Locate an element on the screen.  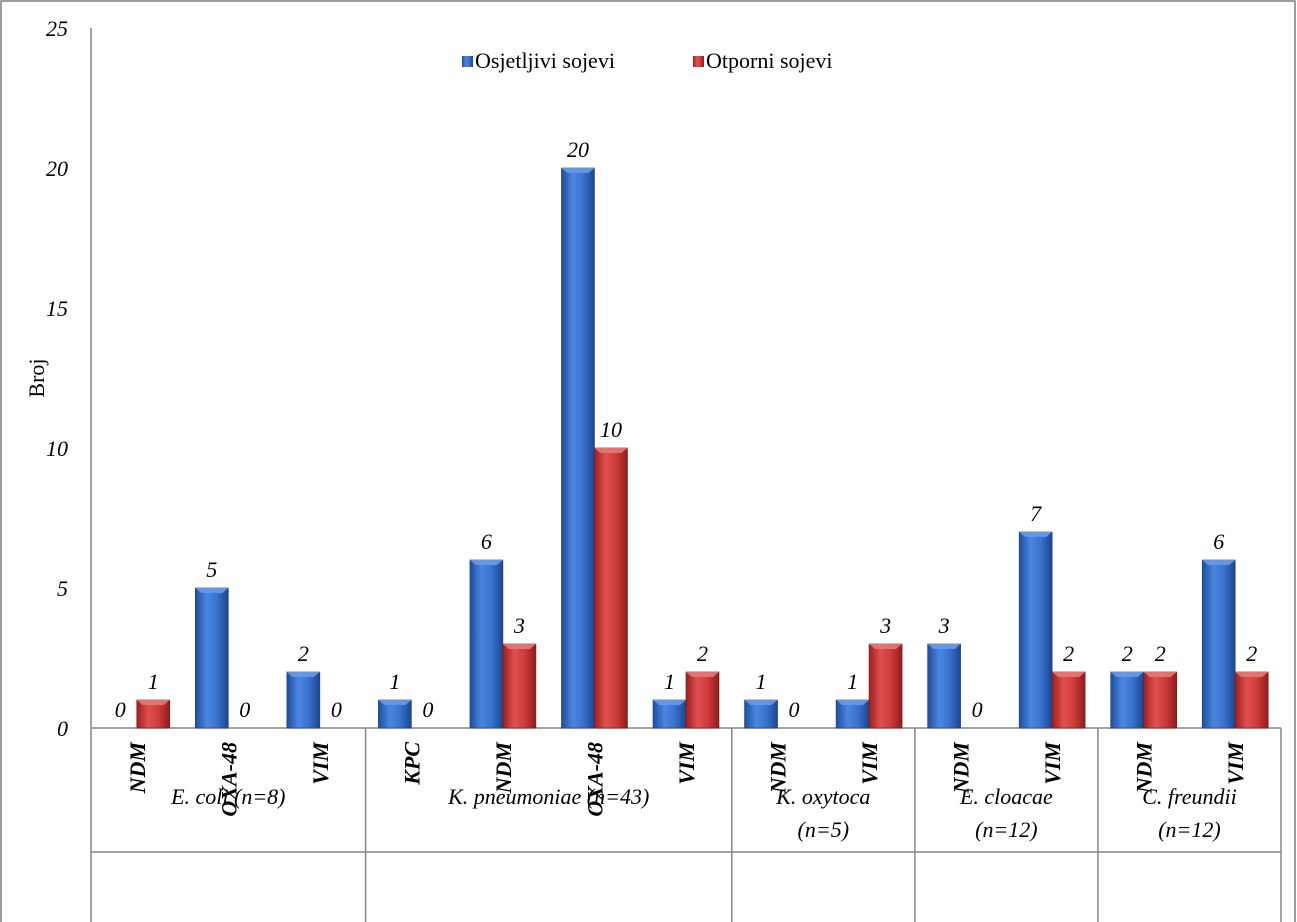
data-label: 5 is located at coordinates (211, 569).